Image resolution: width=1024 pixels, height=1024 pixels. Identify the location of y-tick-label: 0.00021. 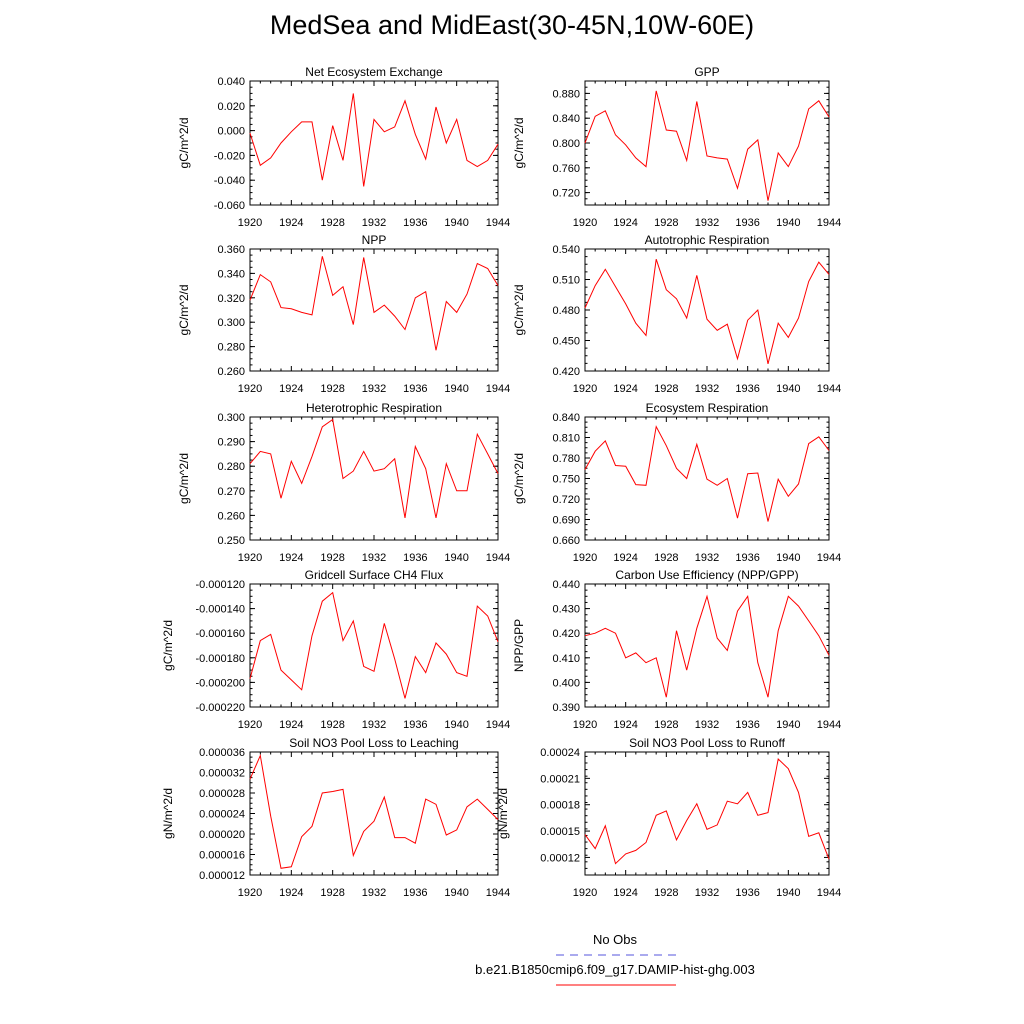
(560, 779).